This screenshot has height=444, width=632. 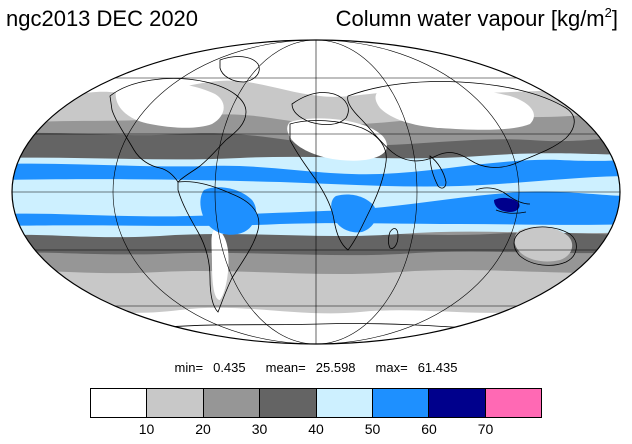 What do you see at coordinates (614, 18) in the screenshot?
I see `variable-title-close: ]` at bounding box center [614, 18].